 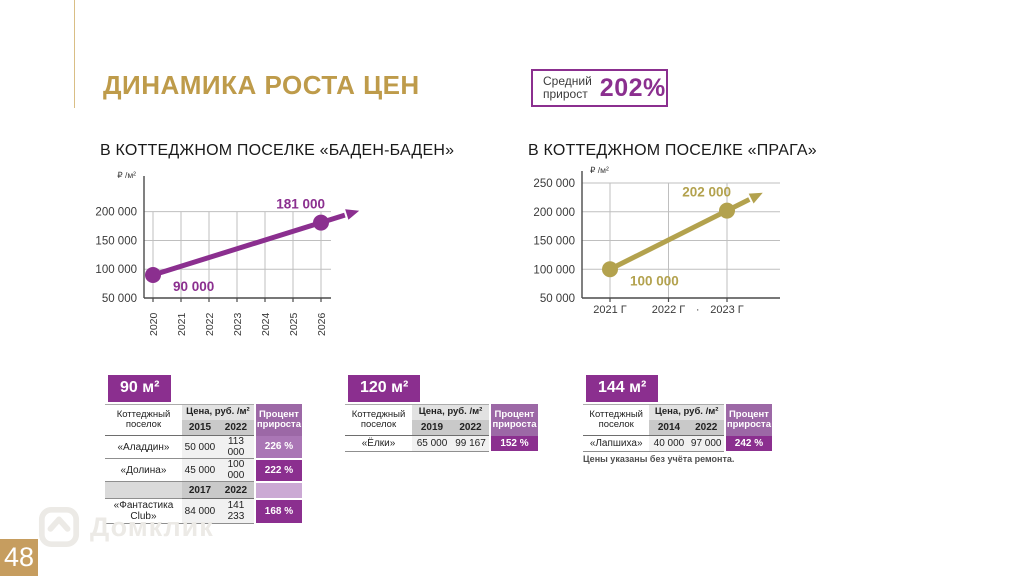 I want to click on table-row: «Долина» 45 000 100 000 222 %, so click(x=203, y=470).